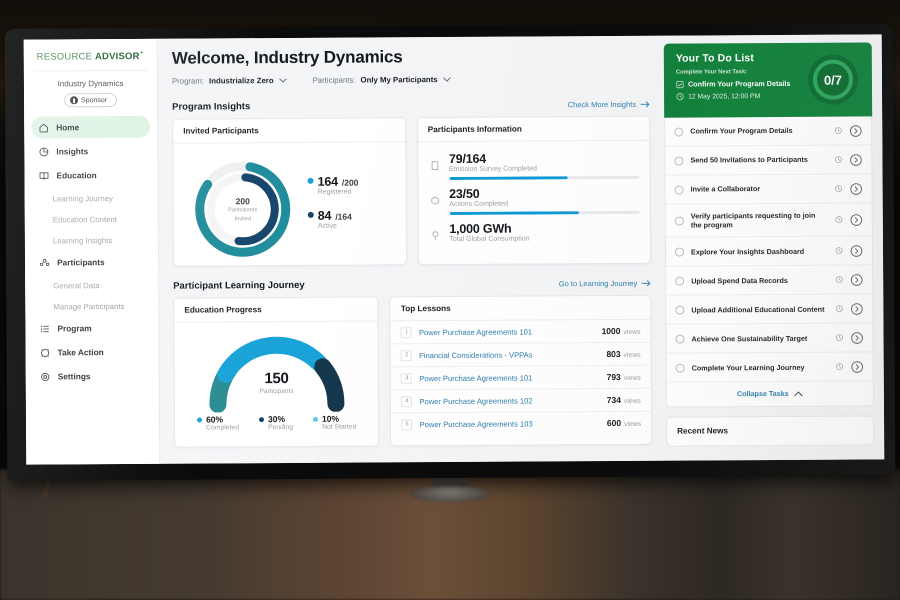 This screenshot has width=900, height=600. Describe the element at coordinates (90, 151) in the screenshot. I see `sidebar-item-insights: Insights` at that location.